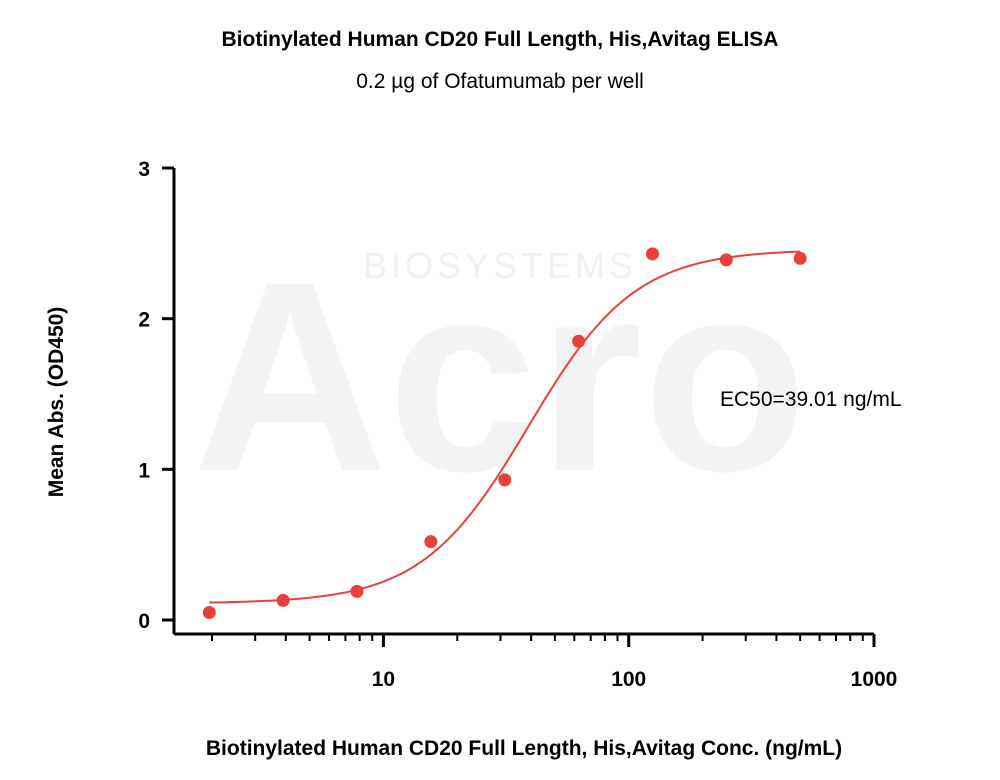 The width and height of the screenshot is (1000, 780). What do you see at coordinates (144, 320) in the screenshot?
I see `y-tick-label: 2` at bounding box center [144, 320].